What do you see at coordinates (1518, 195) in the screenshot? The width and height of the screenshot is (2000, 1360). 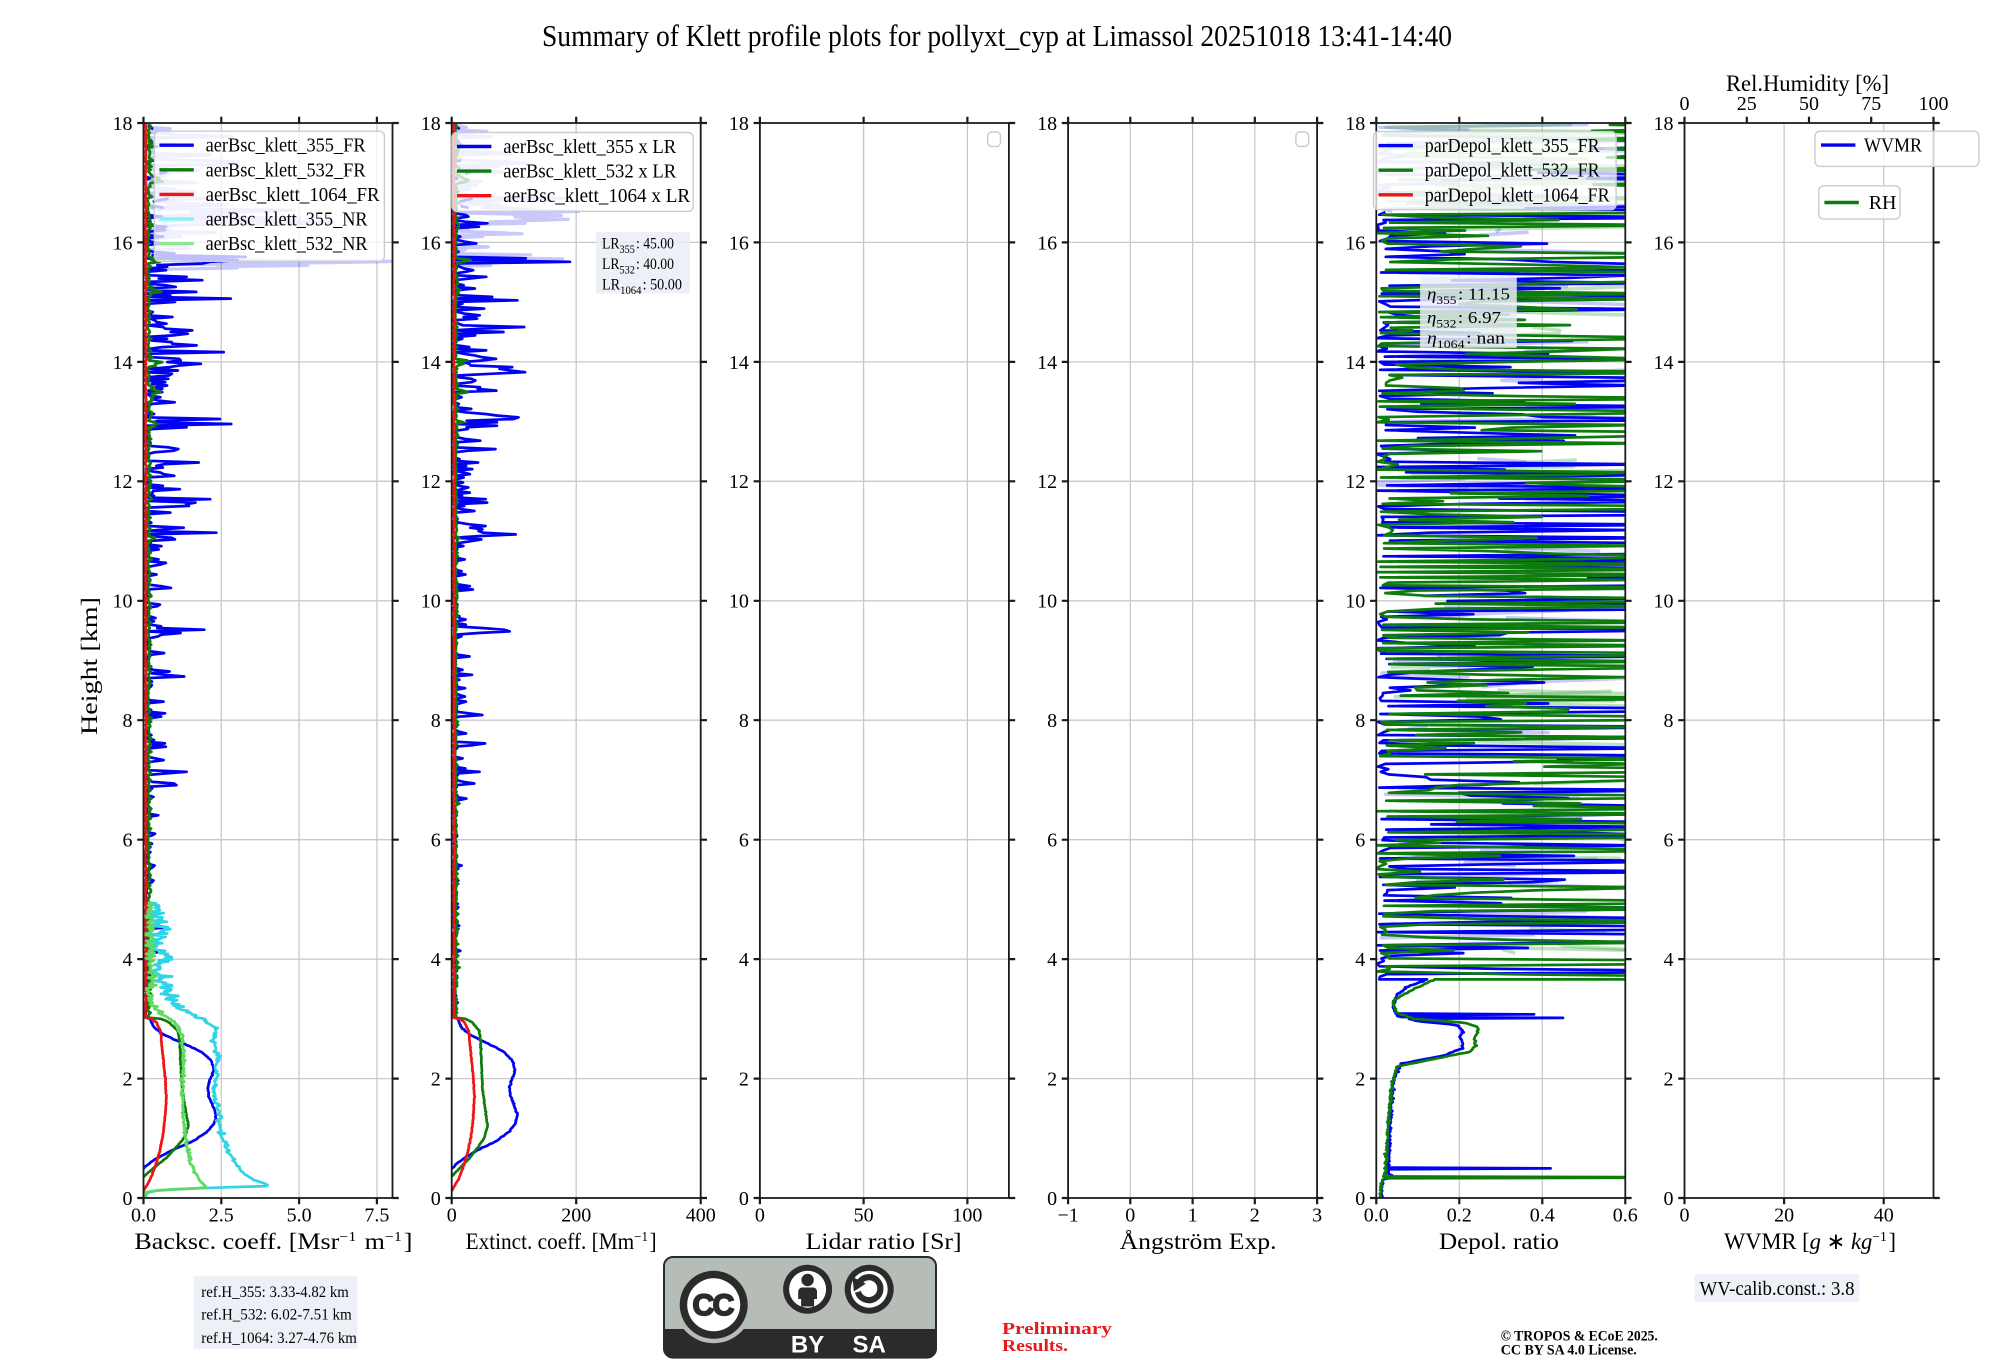 I see `svg-text: parDepol_klett_1064_FR` at bounding box center [1518, 195].